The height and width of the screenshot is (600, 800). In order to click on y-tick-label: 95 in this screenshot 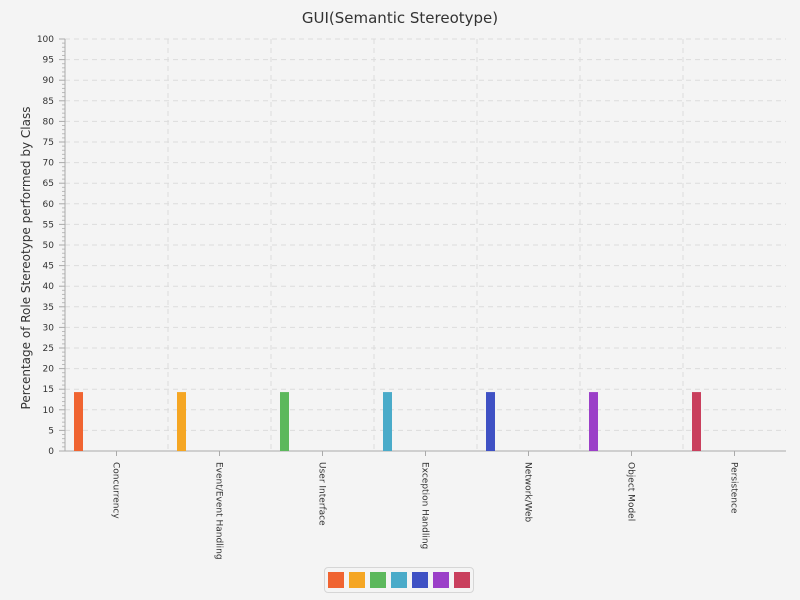, I will do `click(48, 61)`.